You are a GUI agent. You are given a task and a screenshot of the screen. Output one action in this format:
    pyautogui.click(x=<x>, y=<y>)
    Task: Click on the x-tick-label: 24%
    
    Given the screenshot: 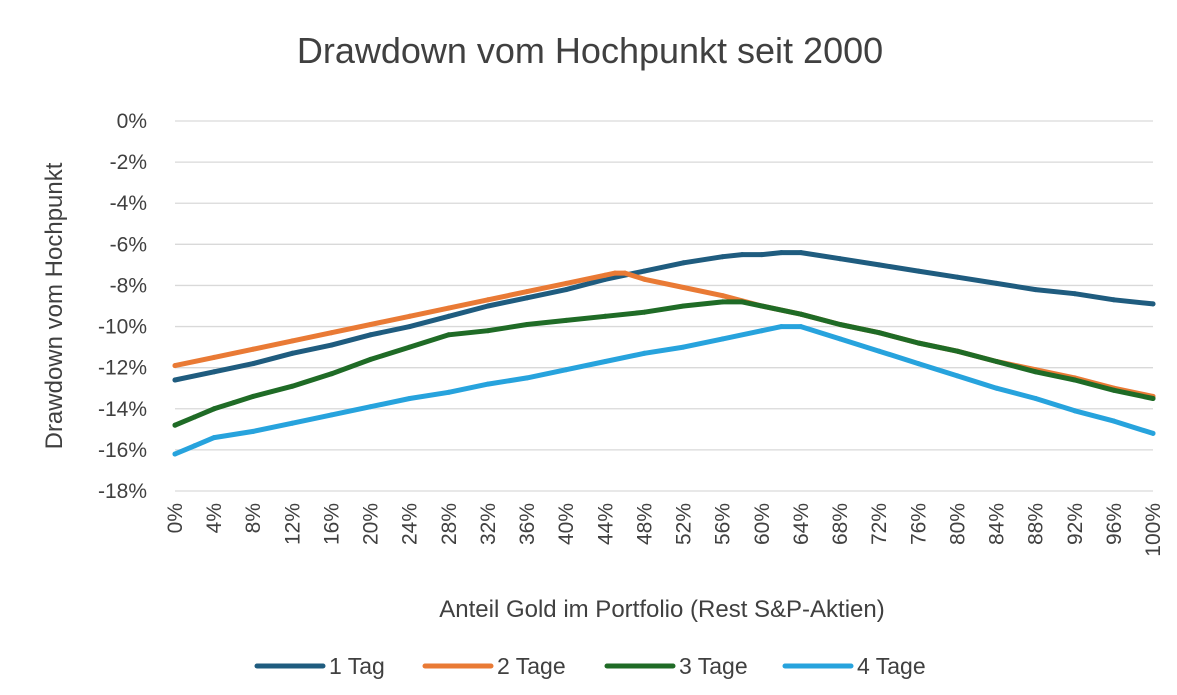 What is the action you would take?
    pyautogui.click(x=410, y=524)
    